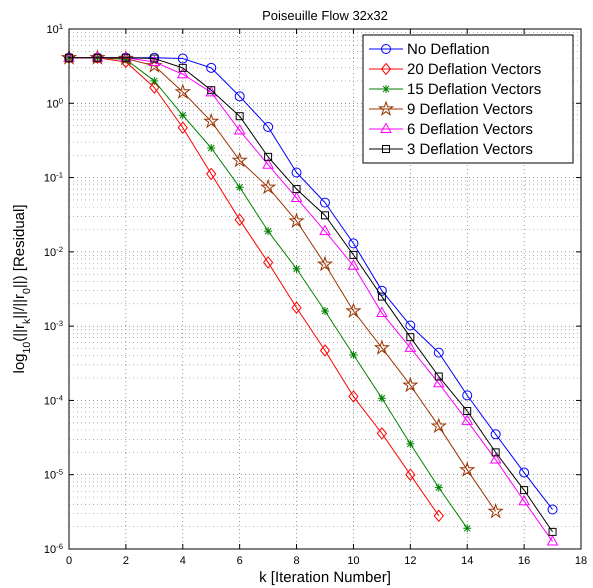 The height and width of the screenshot is (588, 593). I want to click on x-tick-label: 8, so click(296, 561).